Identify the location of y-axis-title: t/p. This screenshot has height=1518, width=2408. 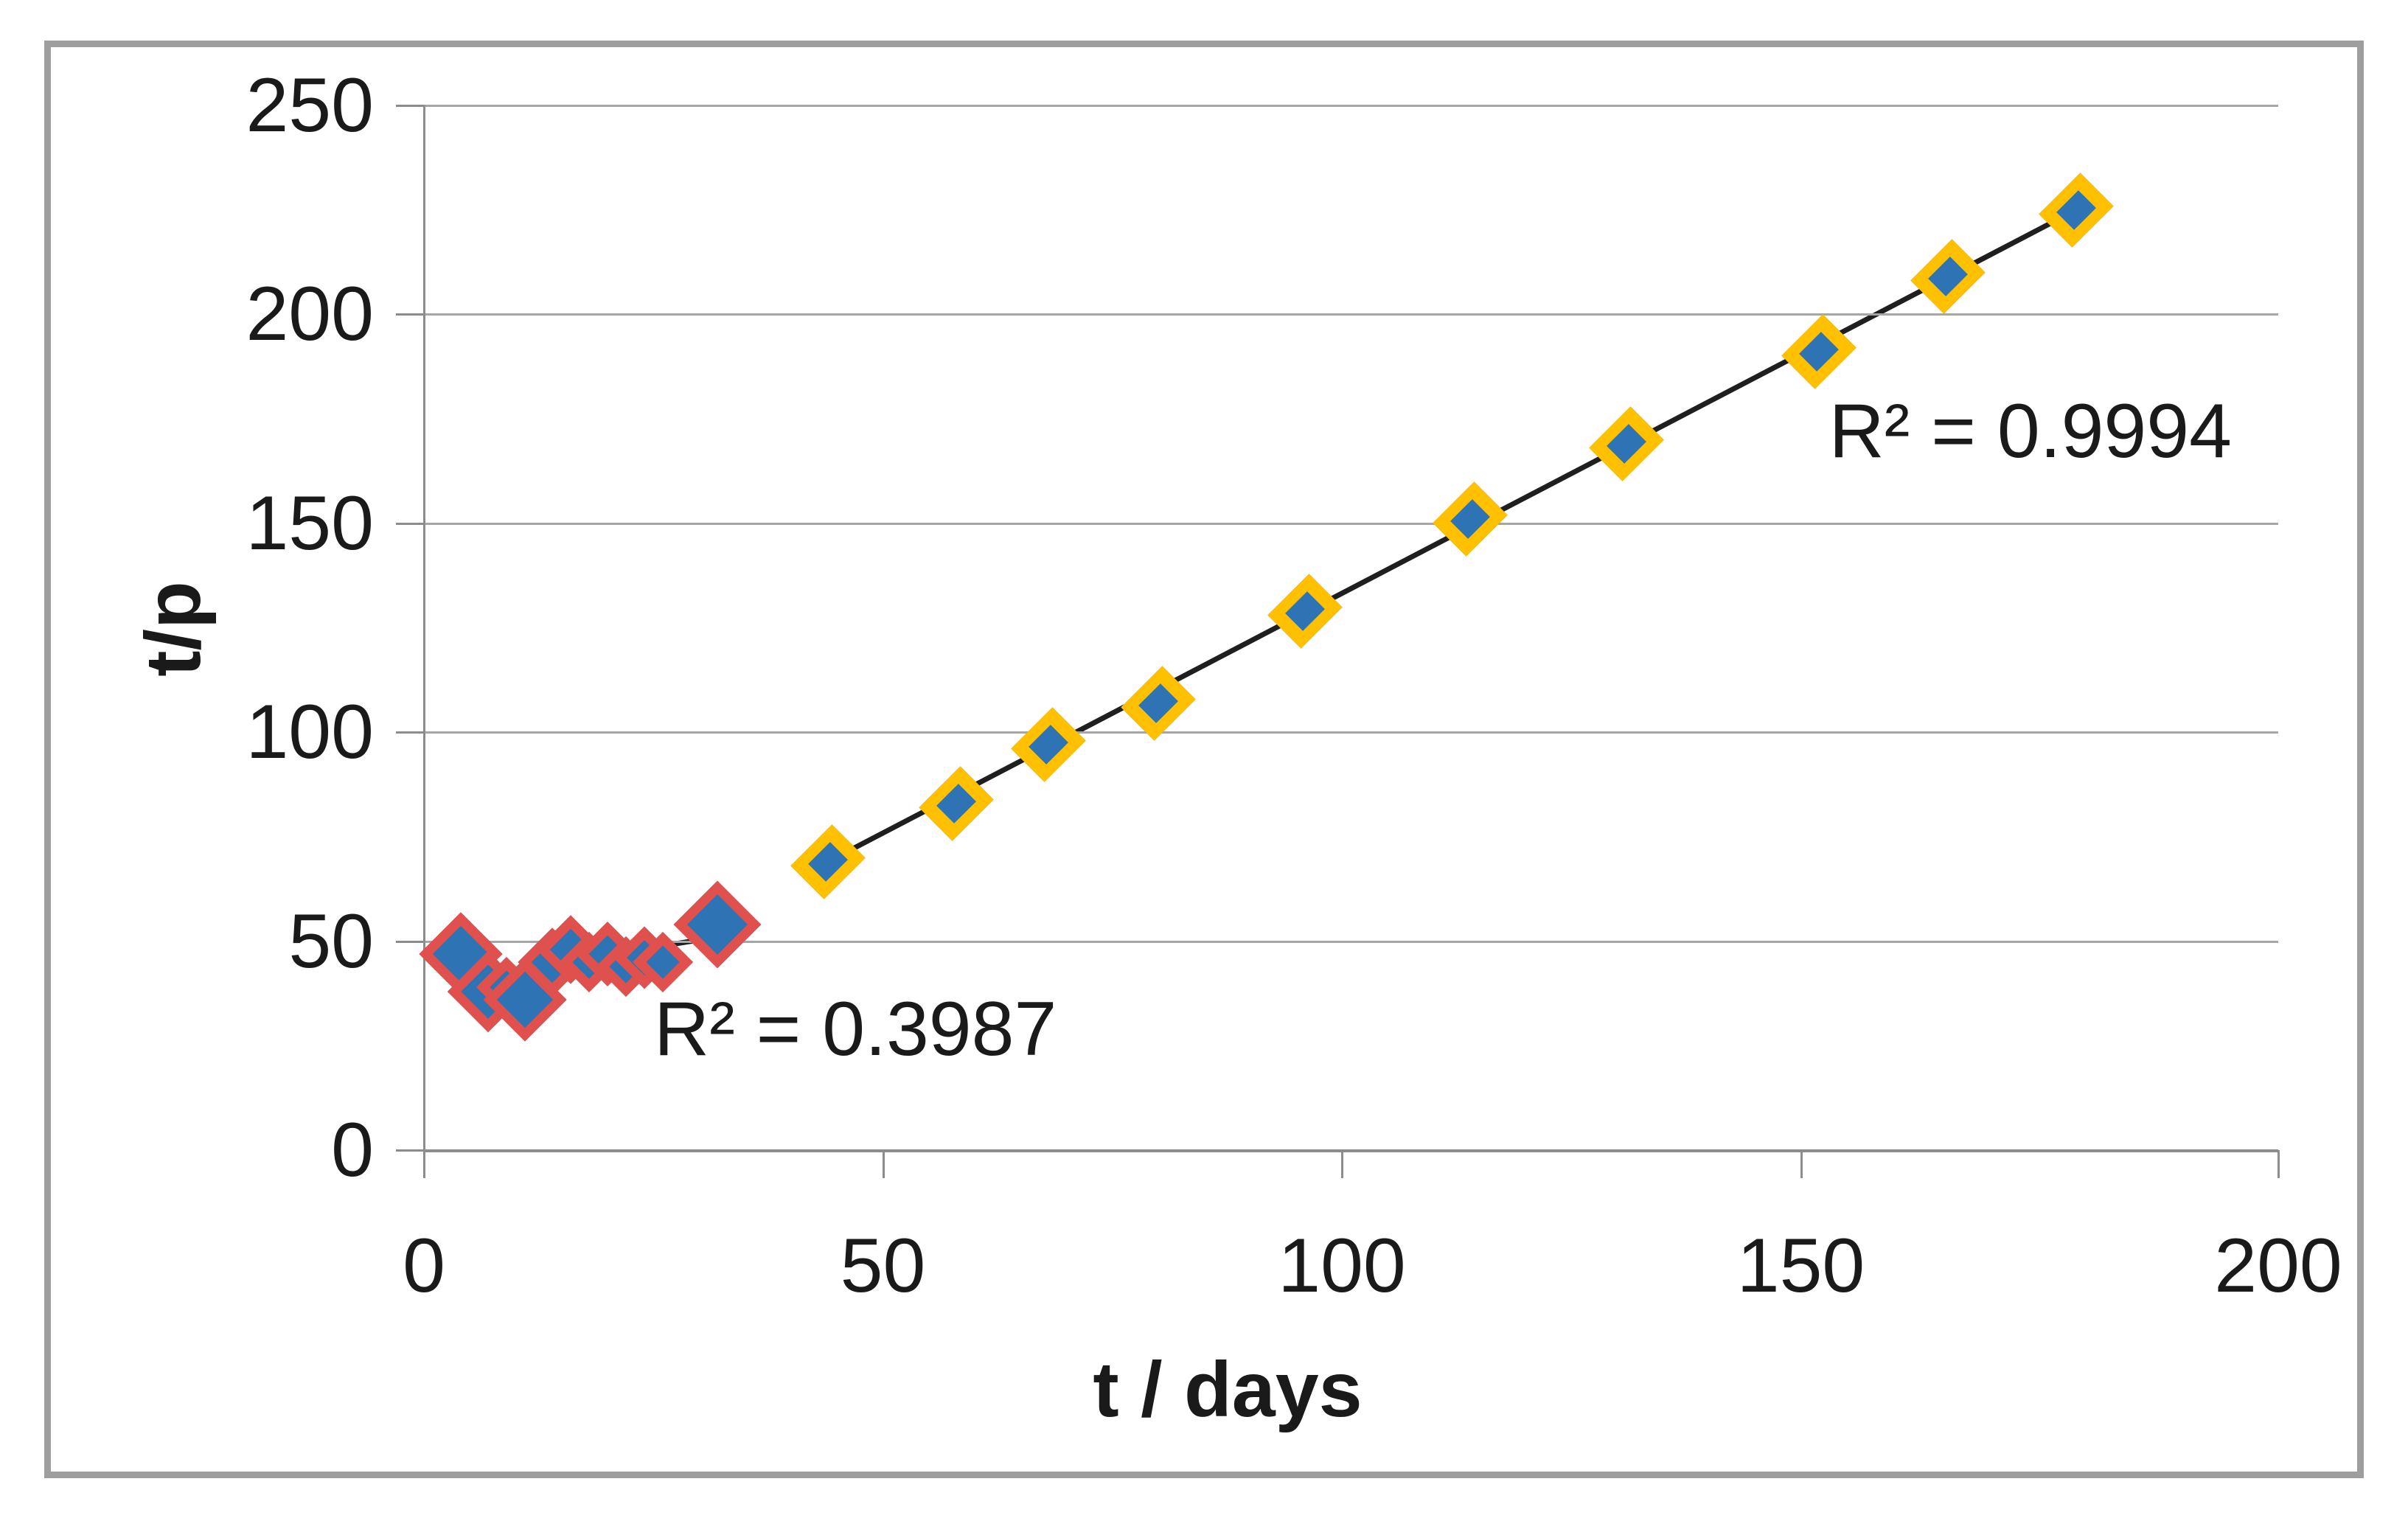
(174, 629).